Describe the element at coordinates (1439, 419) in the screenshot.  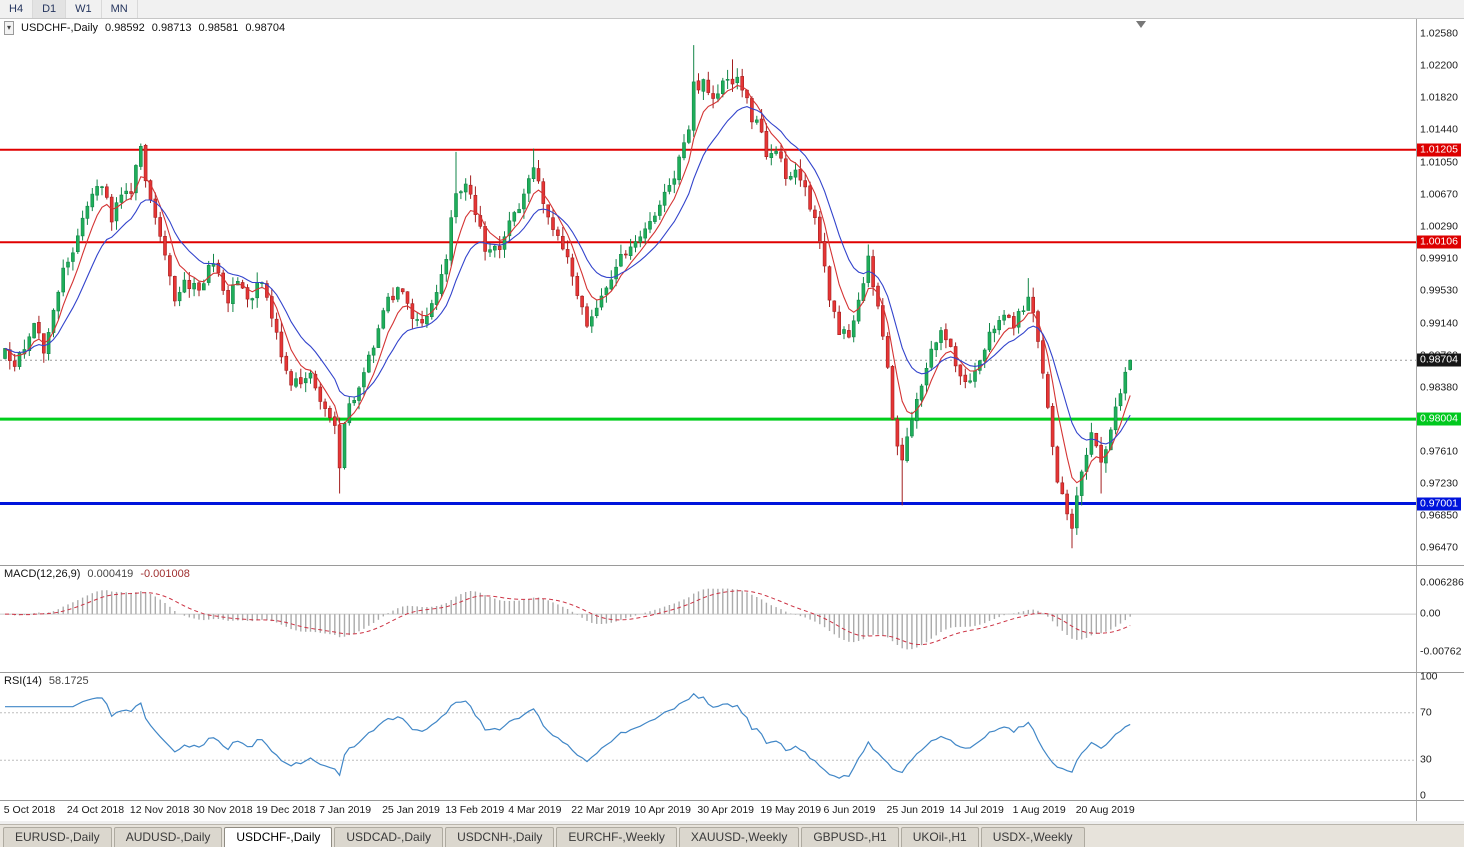
I see `price-badge: 0.98004` at that location.